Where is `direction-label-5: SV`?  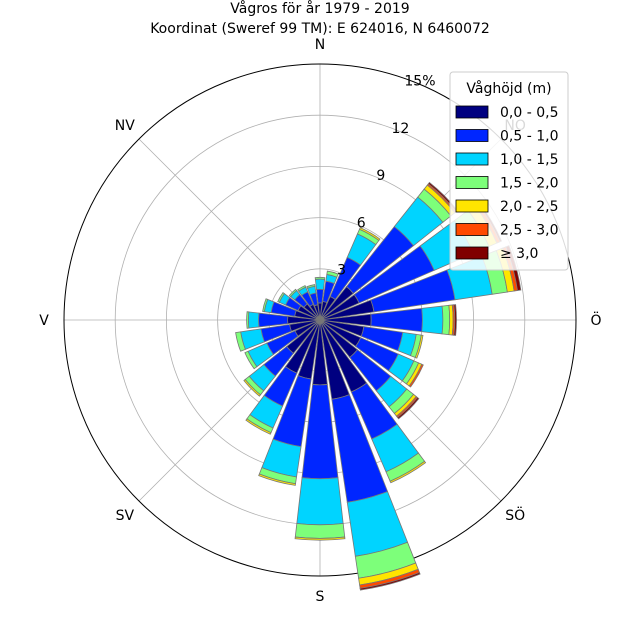
direction-label-5: SV is located at coordinates (125, 516).